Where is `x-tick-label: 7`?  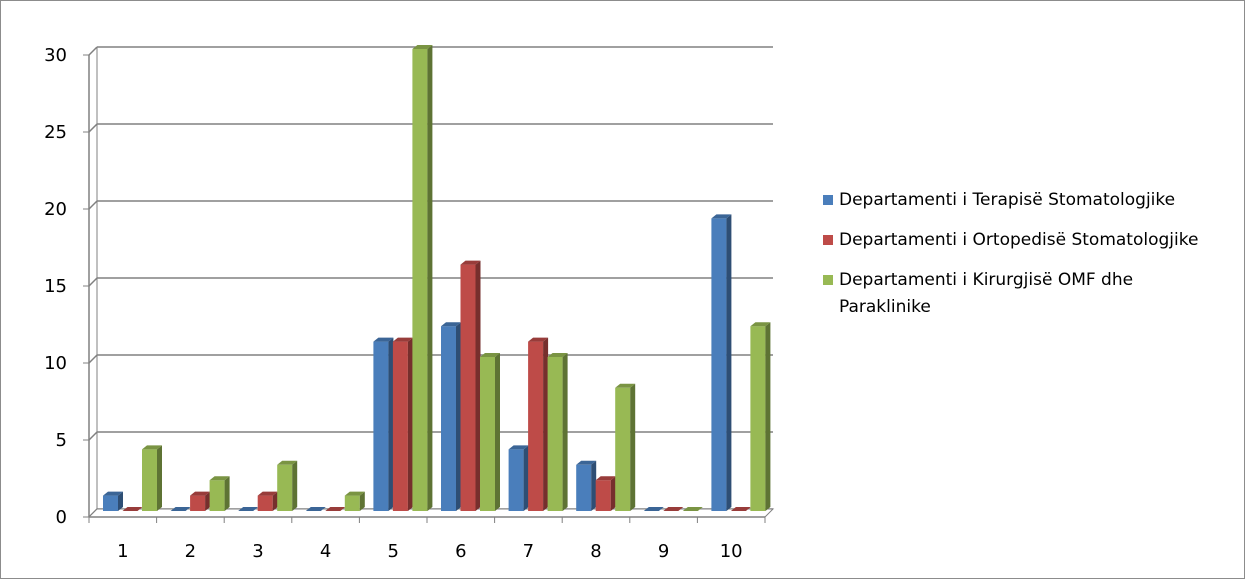
x-tick-label: 7 is located at coordinates (528, 551).